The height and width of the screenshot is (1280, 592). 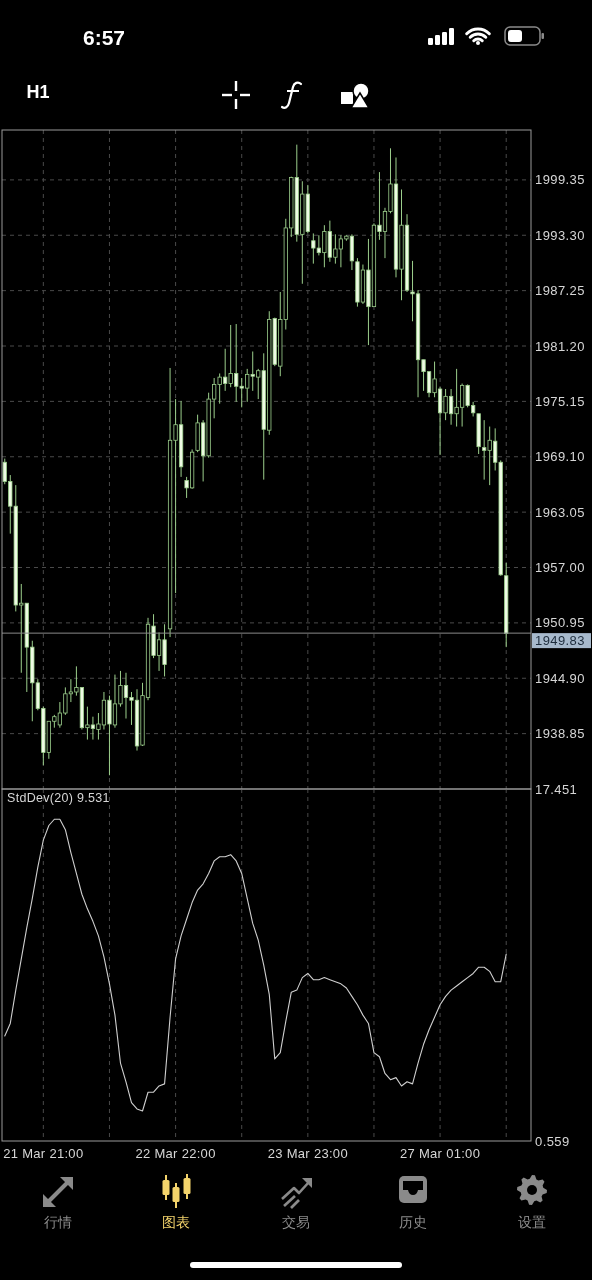 I want to click on y-tick-label: 1969.10, so click(x=560, y=457).